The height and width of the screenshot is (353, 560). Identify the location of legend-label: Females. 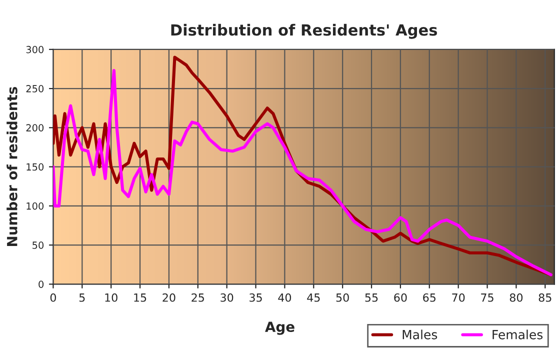
(517, 335).